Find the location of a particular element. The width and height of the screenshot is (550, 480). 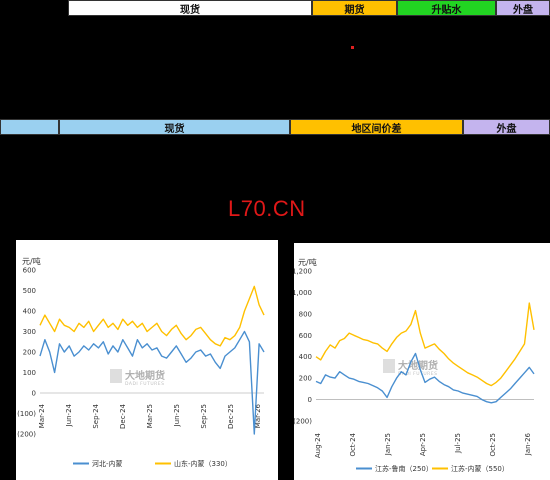

product-code: L70.CN is located at coordinates (267, 208).